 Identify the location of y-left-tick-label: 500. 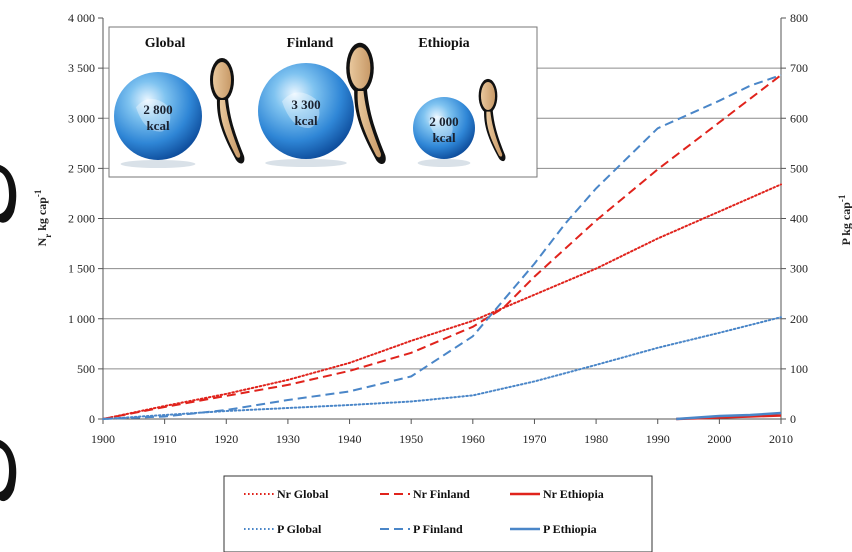
(86, 369).